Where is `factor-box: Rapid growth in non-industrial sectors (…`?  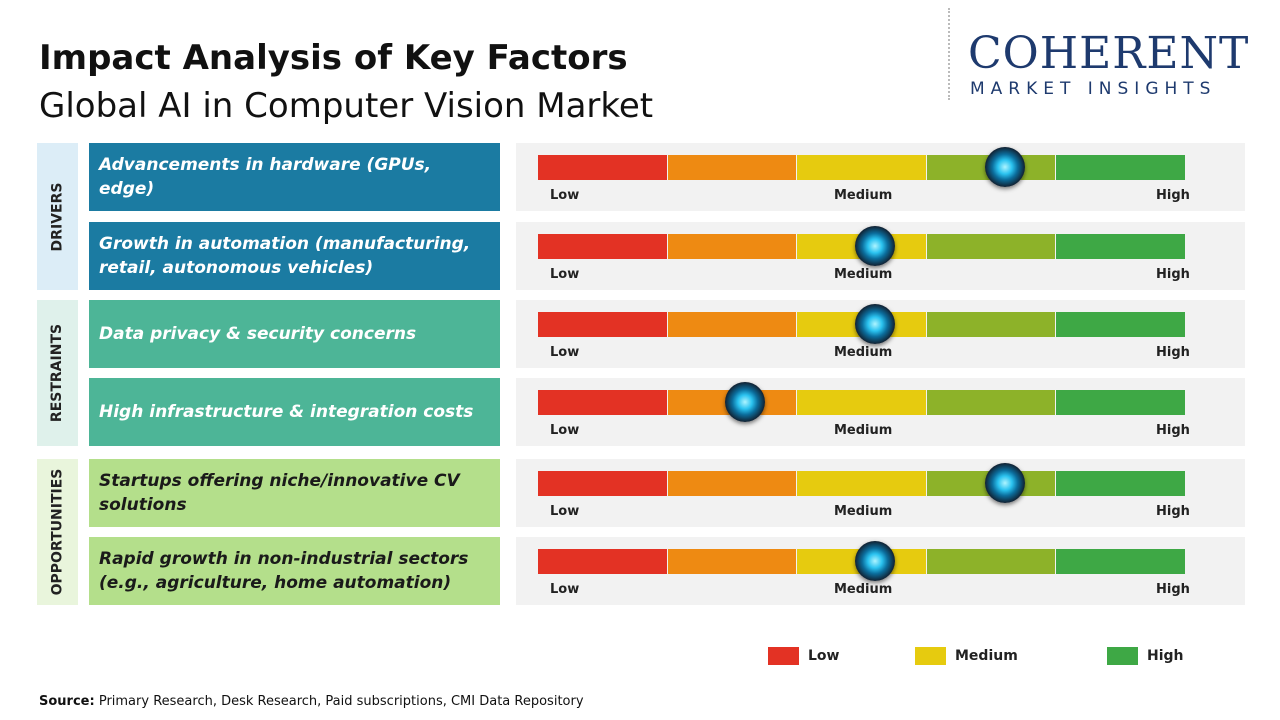 factor-box: Rapid growth in non-industrial sectors (… is located at coordinates (294, 571).